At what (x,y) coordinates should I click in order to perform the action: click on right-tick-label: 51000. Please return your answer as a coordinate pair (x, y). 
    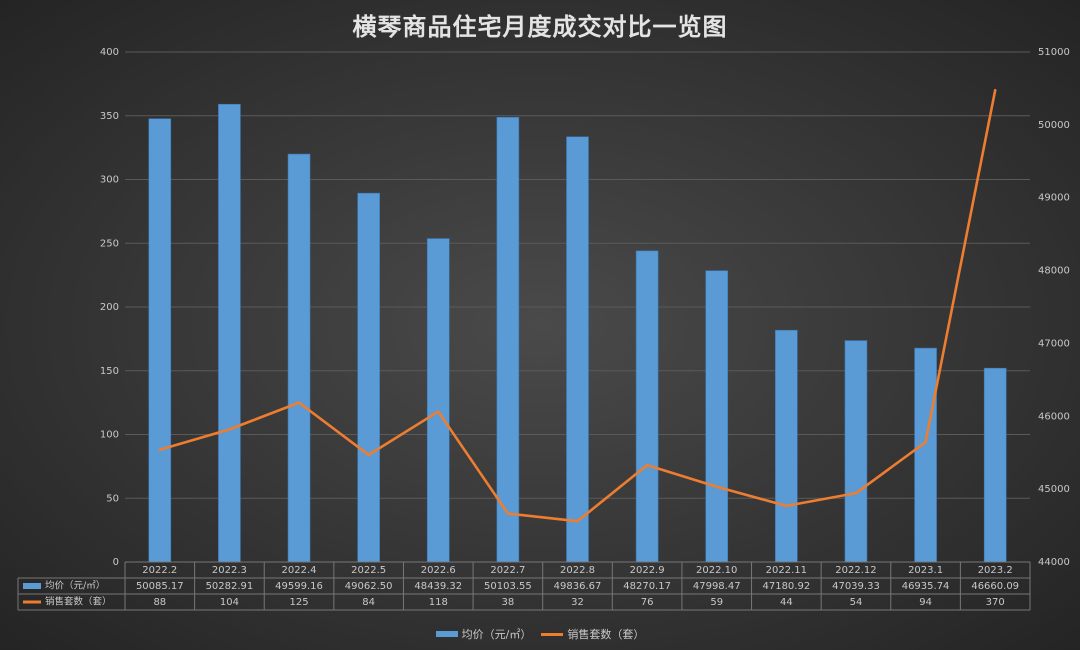
    Looking at the image, I should click on (1054, 52).